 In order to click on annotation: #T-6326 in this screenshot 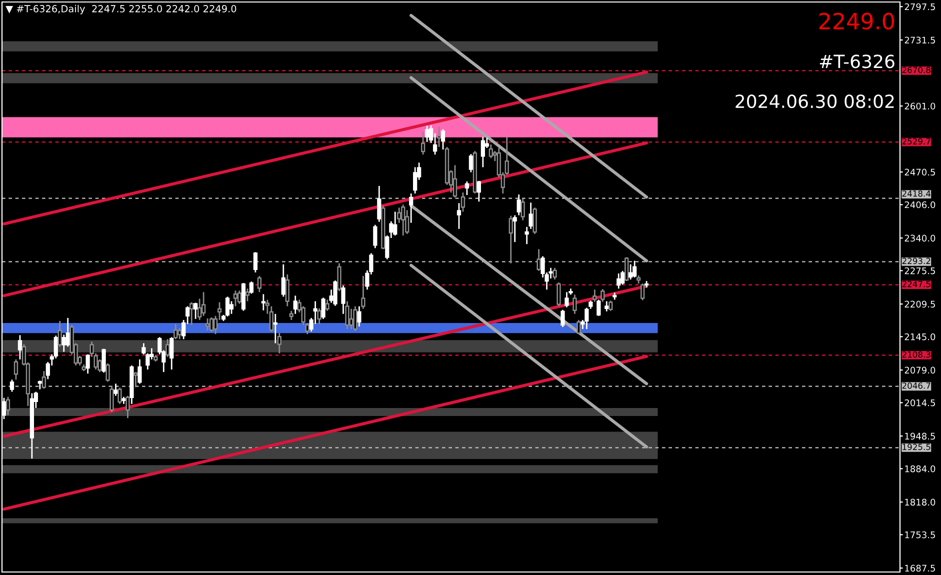, I will do `click(857, 61)`.